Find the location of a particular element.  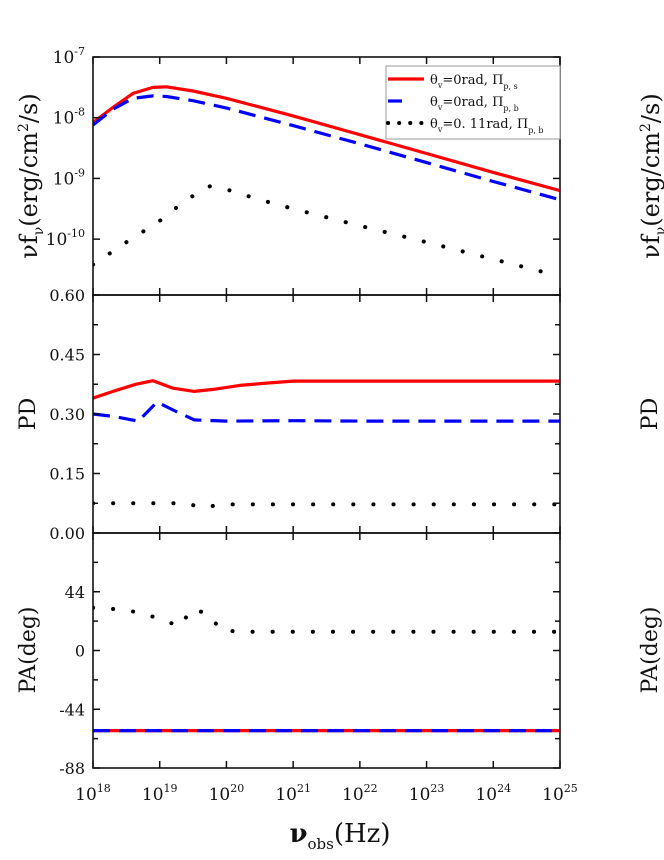

y-tick-label: 10⁻¹⁰ is located at coordinates (65, 238).